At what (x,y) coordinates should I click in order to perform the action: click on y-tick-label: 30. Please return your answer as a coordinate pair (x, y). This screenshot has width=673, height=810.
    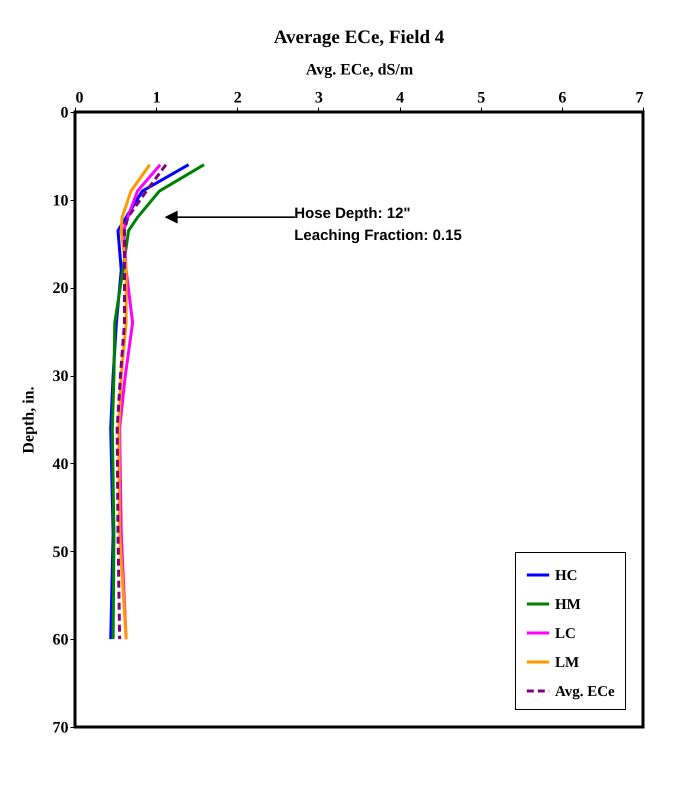
    Looking at the image, I should click on (60, 377).